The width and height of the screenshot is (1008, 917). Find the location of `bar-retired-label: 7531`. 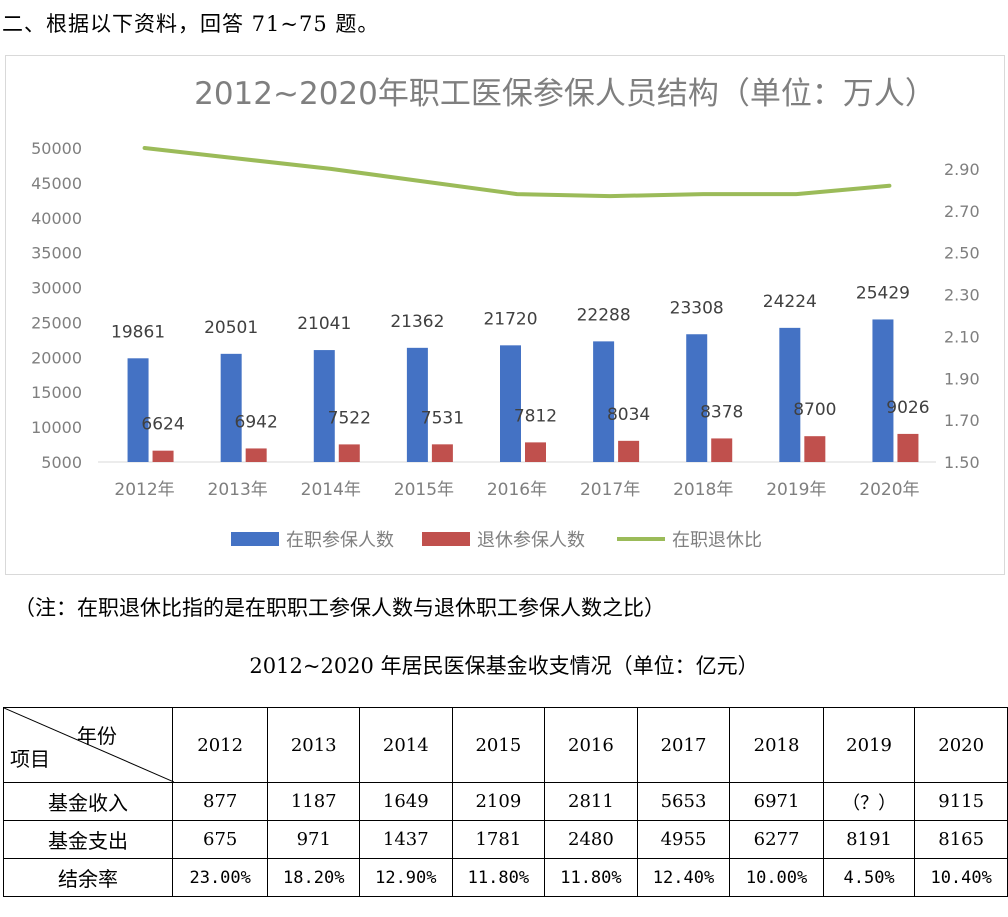

bar-retired-label: 7531 is located at coordinates (442, 418).